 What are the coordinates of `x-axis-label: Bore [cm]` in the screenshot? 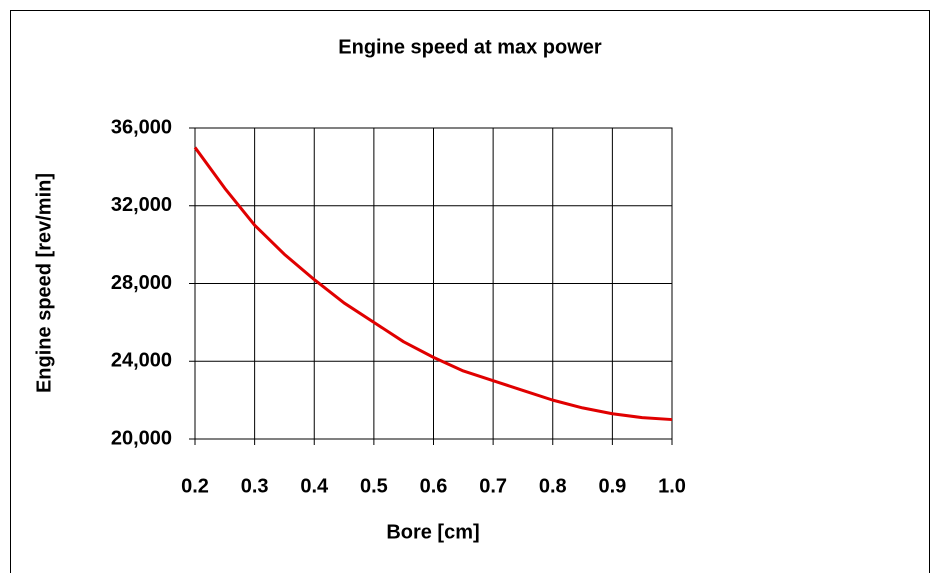 It's located at (432, 532).